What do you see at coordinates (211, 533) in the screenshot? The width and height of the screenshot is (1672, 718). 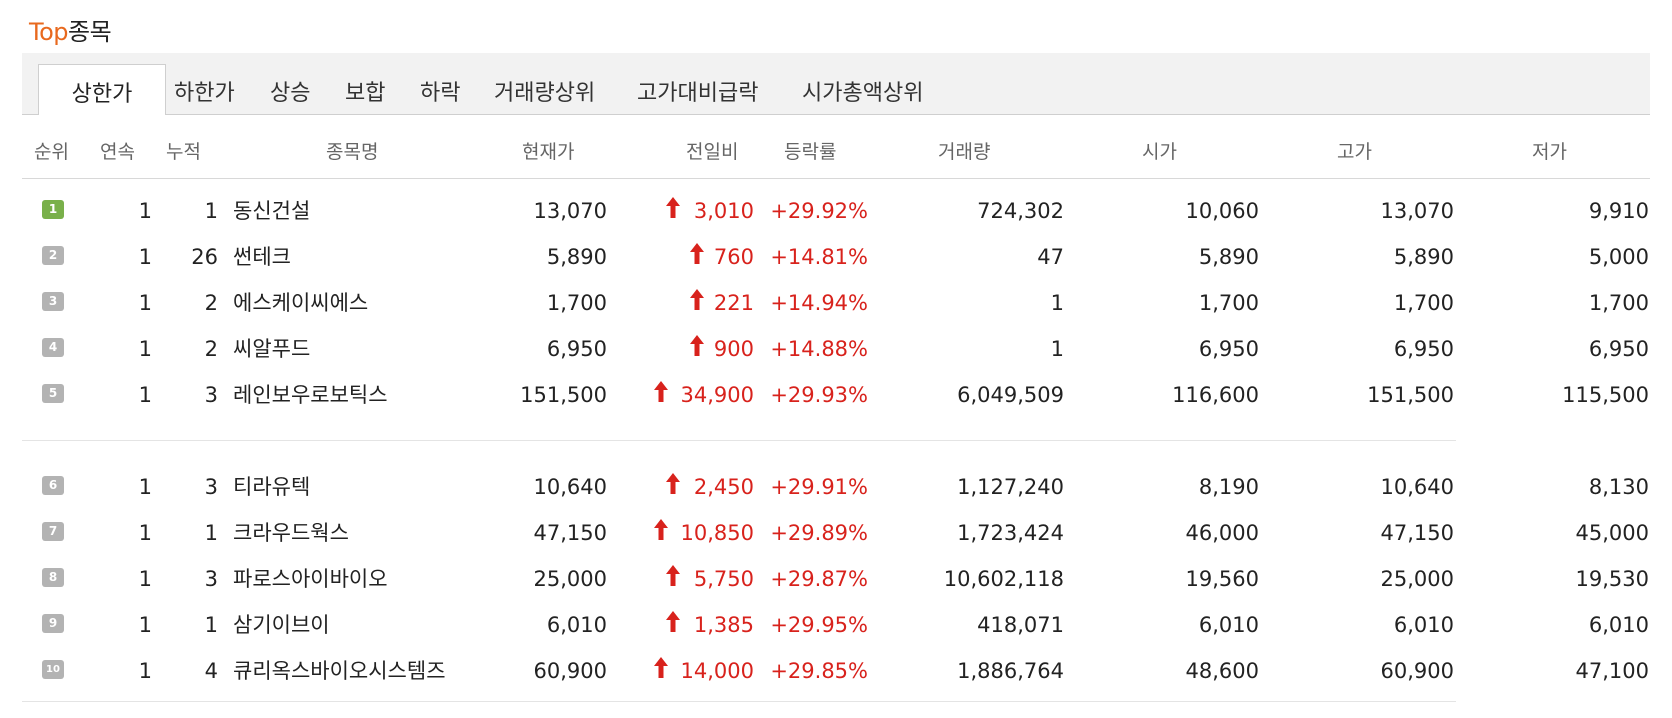 I see `cumulative-cell: 1` at bounding box center [211, 533].